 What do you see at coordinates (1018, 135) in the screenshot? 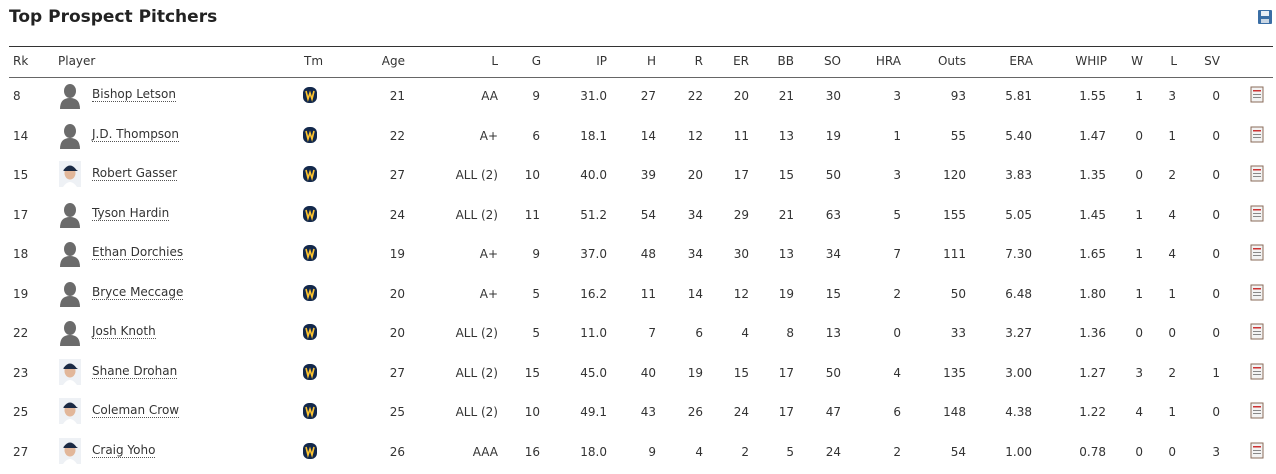
I see `cell: 5.40` at bounding box center [1018, 135].